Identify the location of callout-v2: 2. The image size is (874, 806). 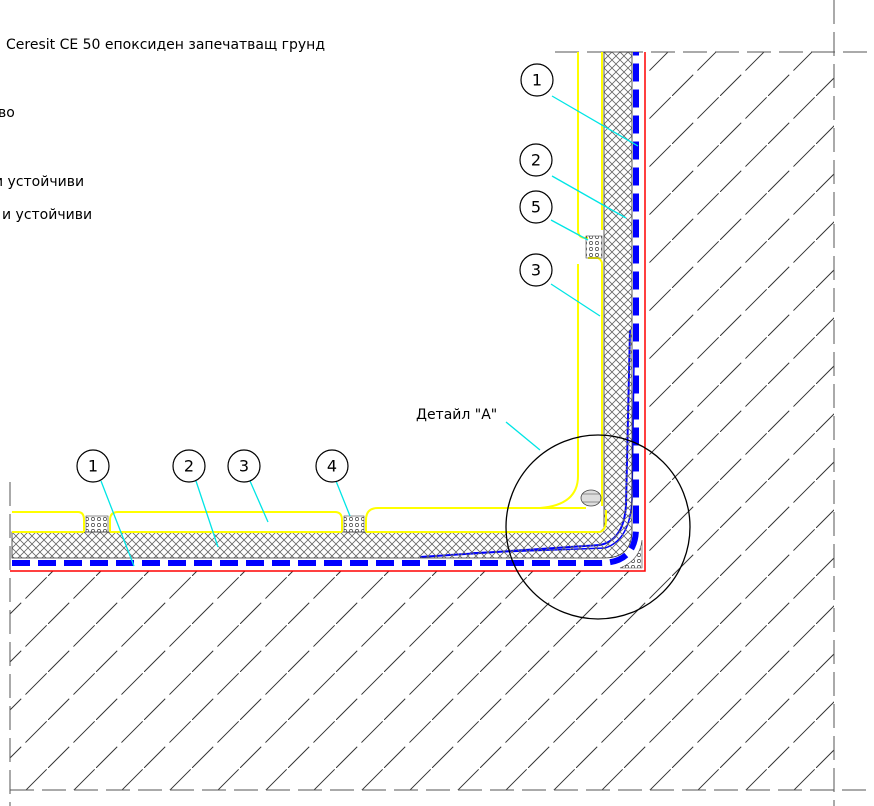
(536, 160).